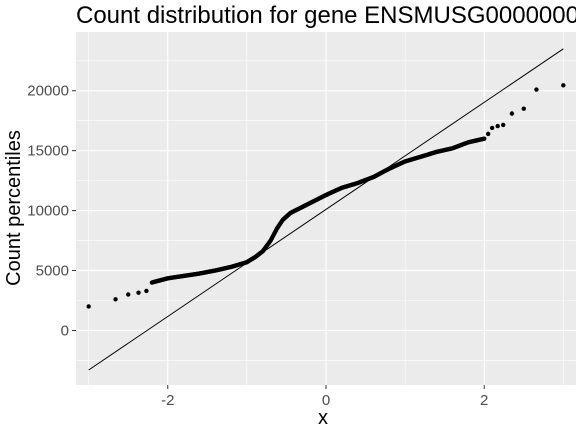 The width and height of the screenshot is (576, 437). What do you see at coordinates (167, 400) in the screenshot?
I see `x-tick-label: -2` at bounding box center [167, 400].